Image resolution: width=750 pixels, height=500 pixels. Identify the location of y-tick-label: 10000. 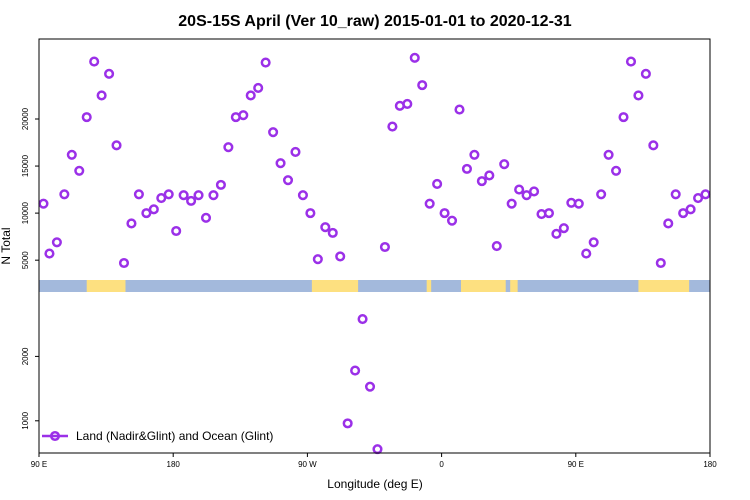
(25, 212).